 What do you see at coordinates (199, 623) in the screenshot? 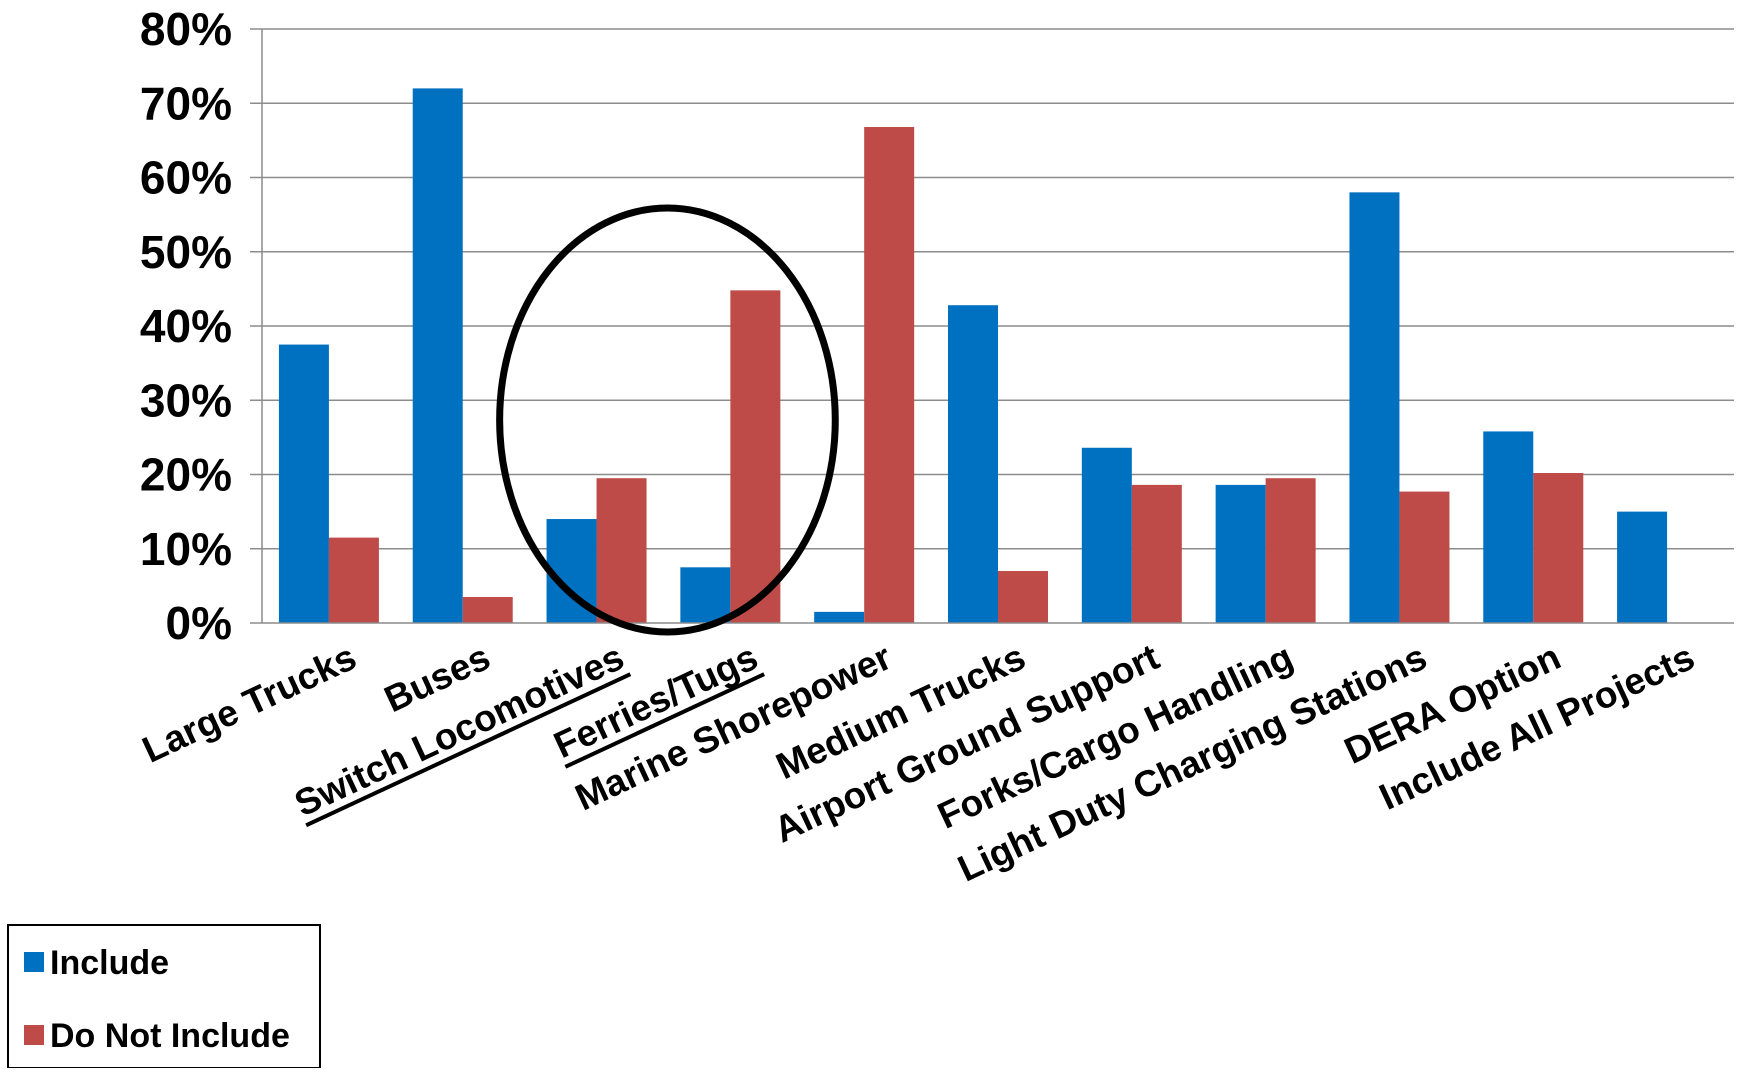
I see `y-tick-label: 0%` at bounding box center [199, 623].